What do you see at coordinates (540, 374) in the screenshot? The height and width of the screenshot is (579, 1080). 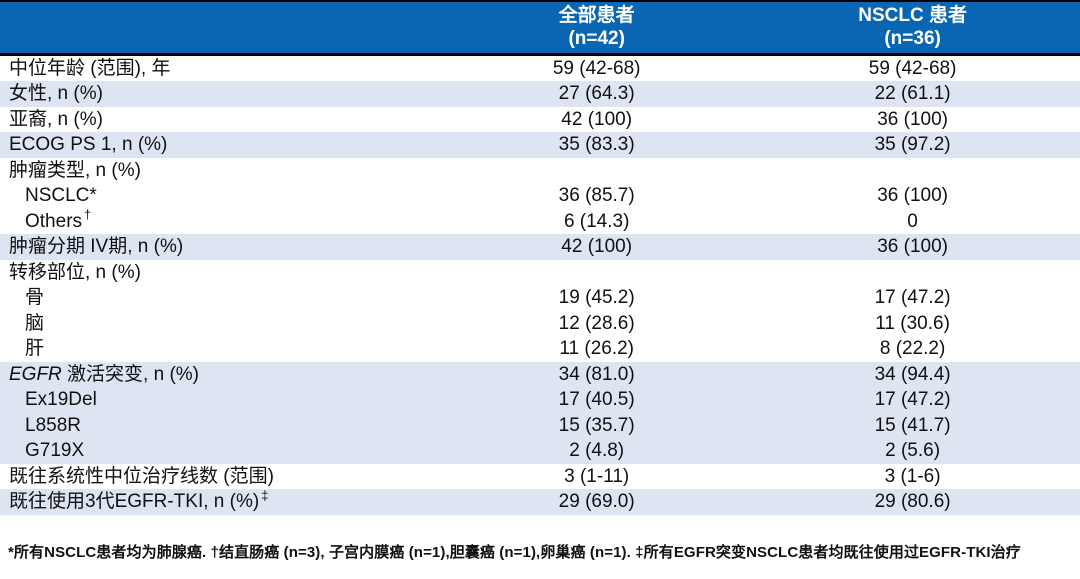 I see `table-row: EGFR 激活突变, n (%) 34 (81.0) 34 (94.4)` at bounding box center [540, 374].